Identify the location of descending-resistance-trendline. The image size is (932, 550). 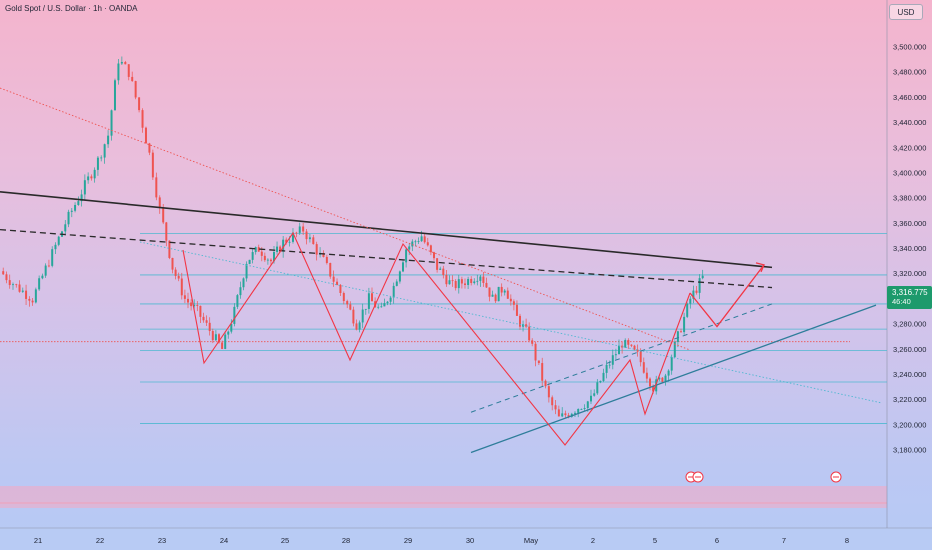
(386, 230).